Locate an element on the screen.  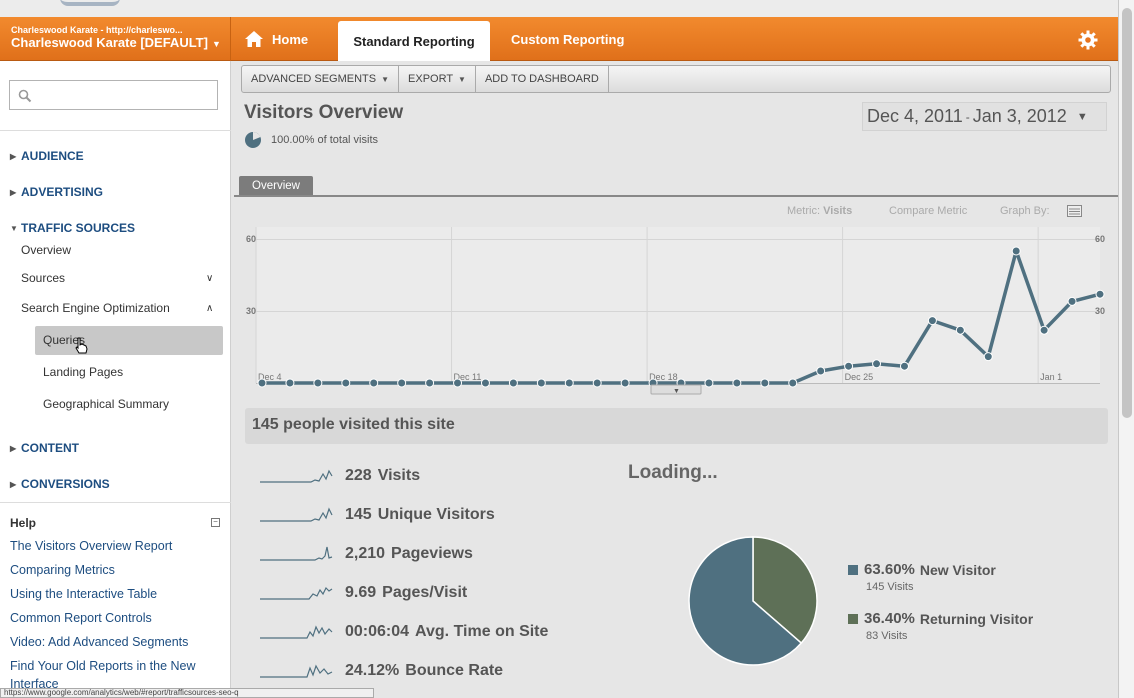
add-to-dashboard-label: ADD TO DASHBOARD is located at coordinates (541, 79).